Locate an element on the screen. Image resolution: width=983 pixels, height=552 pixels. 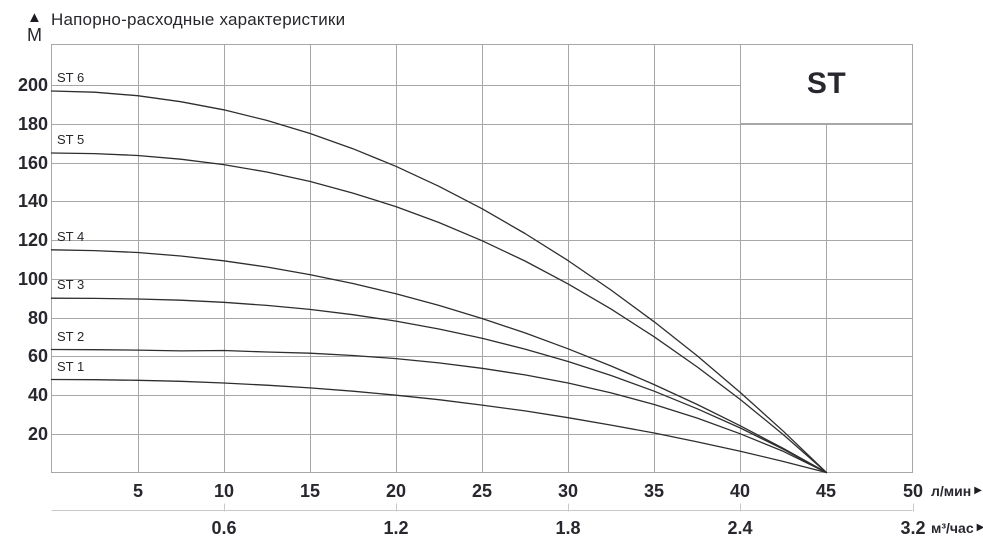
y-tick-label-160: 160 is located at coordinates (32, 163).